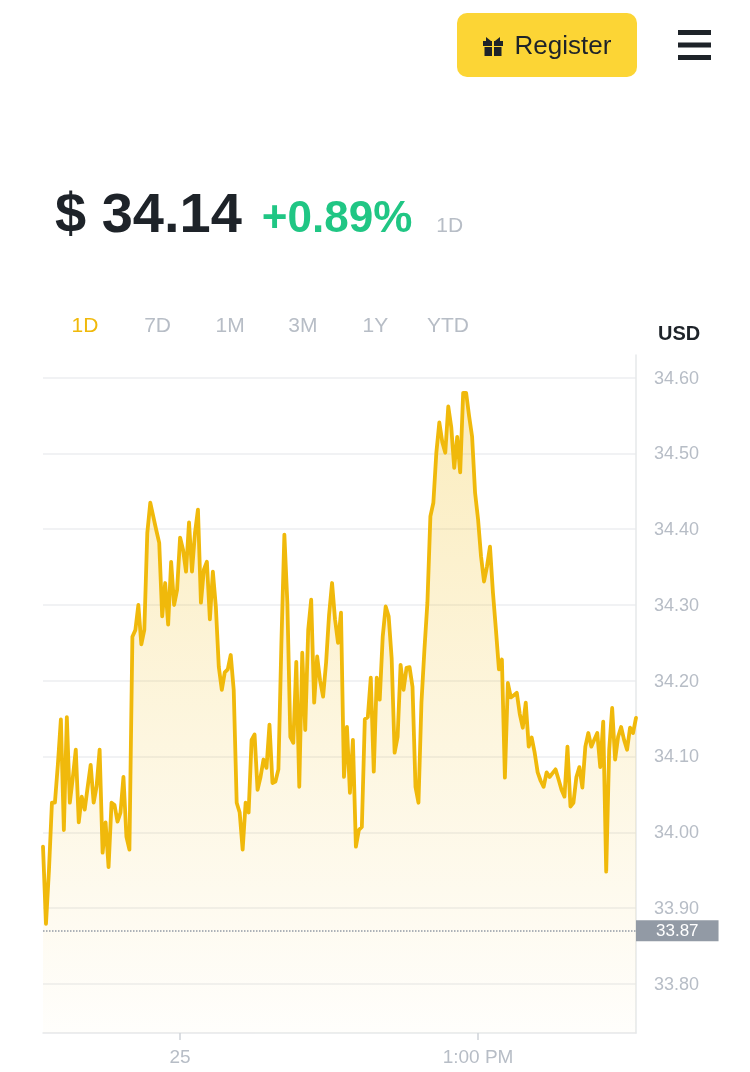 Image resolution: width=750 pixels, height=1072 pixels. Describe the element at coordinates (547, 45) in the screenshot. I see `register-button: Register` at that location.